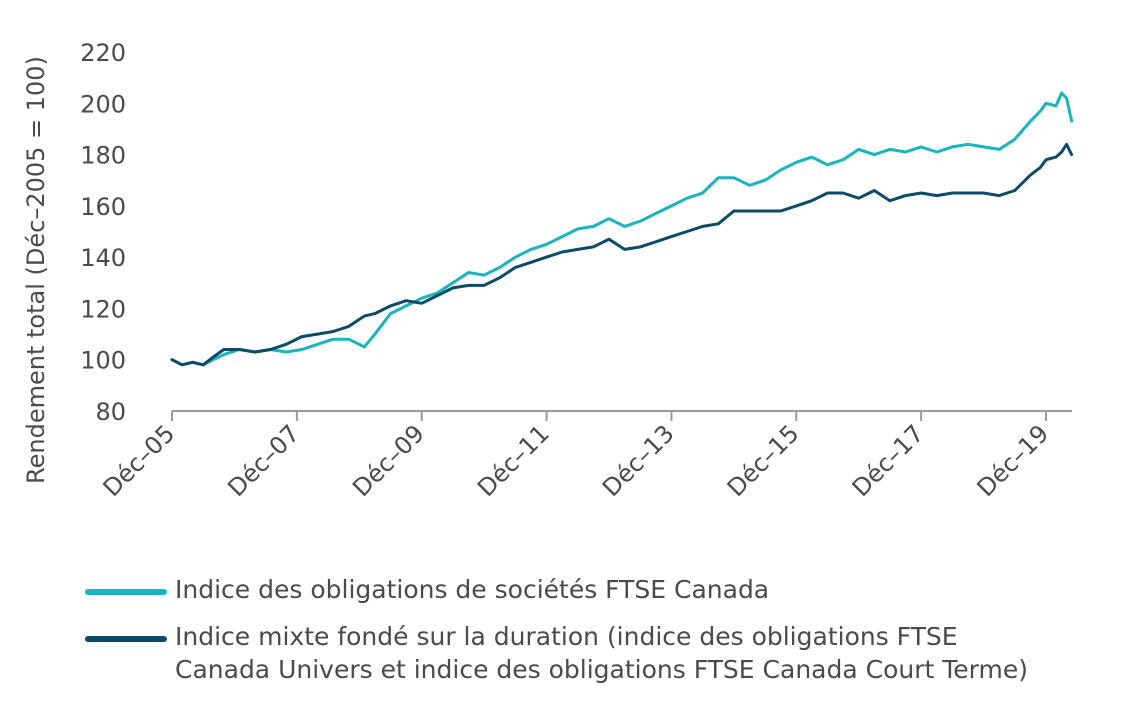 The width and height of the screenshot is (1141, 727). What do you see at coordinates (103, 104) in the screenshot?
I see `y-tick-label: 200` at bounding box center [103, 104].